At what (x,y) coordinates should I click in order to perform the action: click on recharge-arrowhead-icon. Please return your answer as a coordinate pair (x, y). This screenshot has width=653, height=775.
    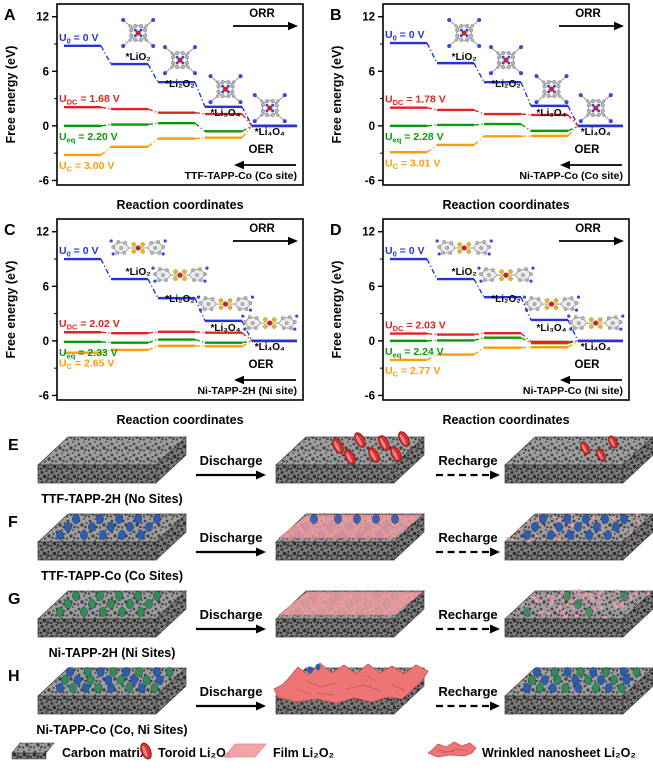
    Looking at the image, I should click on (495, 475).